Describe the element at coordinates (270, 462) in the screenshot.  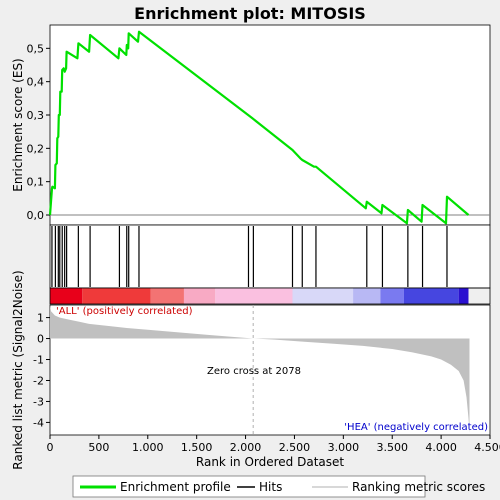
I see `x-axis-label: Rank in Ordered Dataset` at that location.